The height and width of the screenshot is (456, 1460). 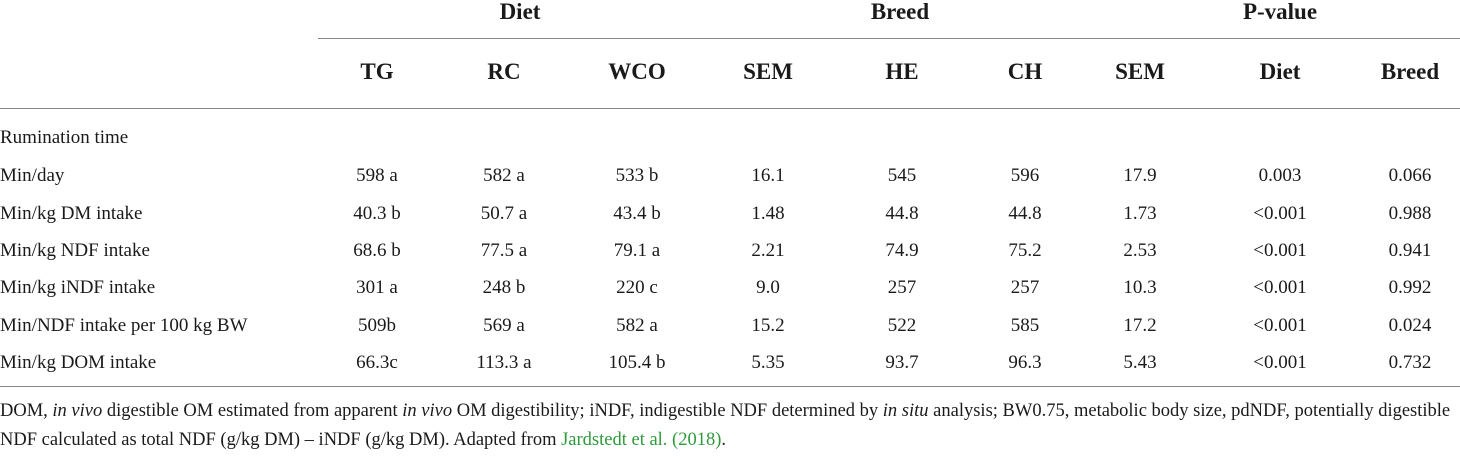 What do you see at coordinates (377, 362) in the screenshot?
I see `cell-tg: 66.3c` at bounding box center [377, 362].